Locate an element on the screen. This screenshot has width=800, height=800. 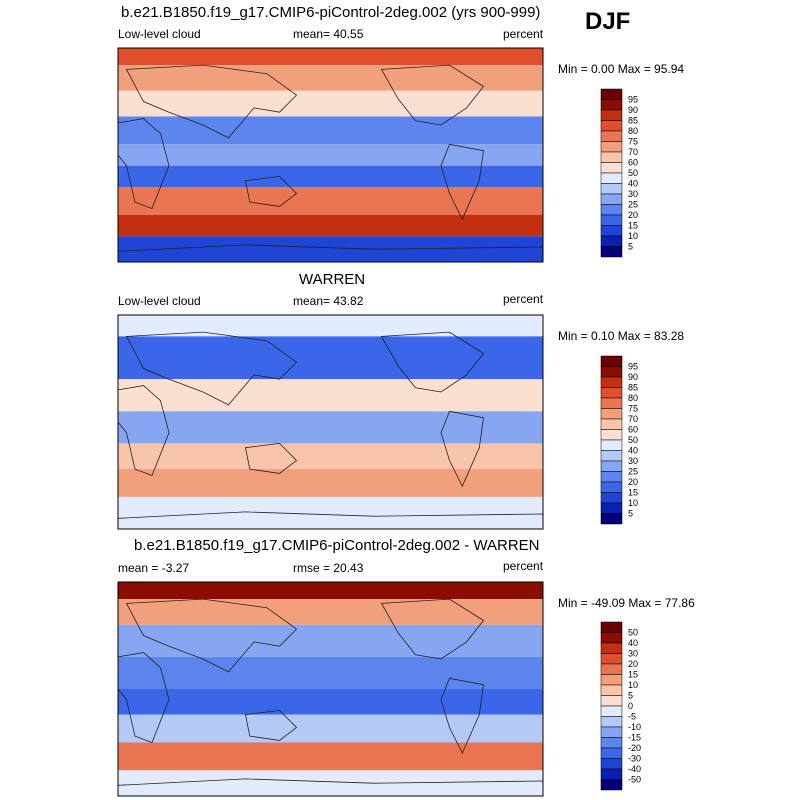
panel-3-units-label: percent is located at coordinates (523, 566).